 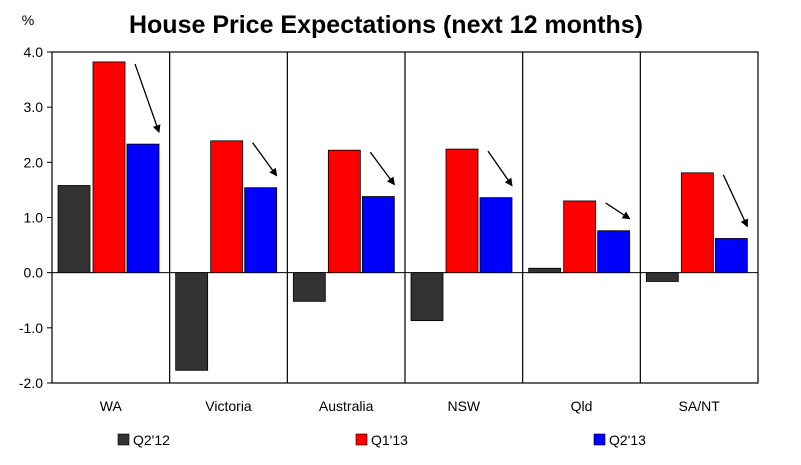 I want to click on bar-q213-sant, so click(x=731, y=256).